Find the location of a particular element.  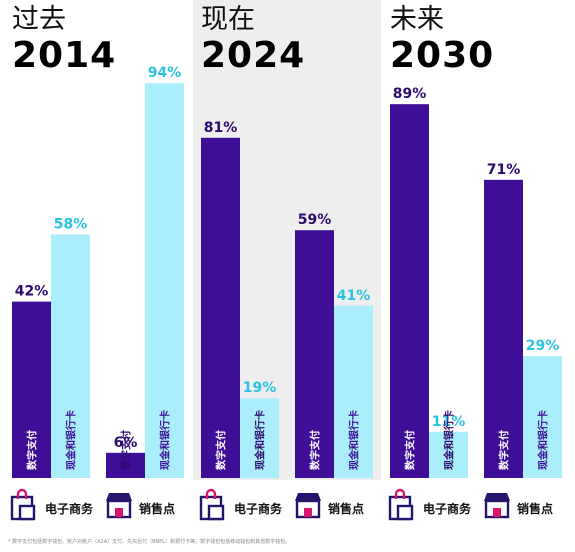

data-label: 81% is located at coordinates (221, 128).